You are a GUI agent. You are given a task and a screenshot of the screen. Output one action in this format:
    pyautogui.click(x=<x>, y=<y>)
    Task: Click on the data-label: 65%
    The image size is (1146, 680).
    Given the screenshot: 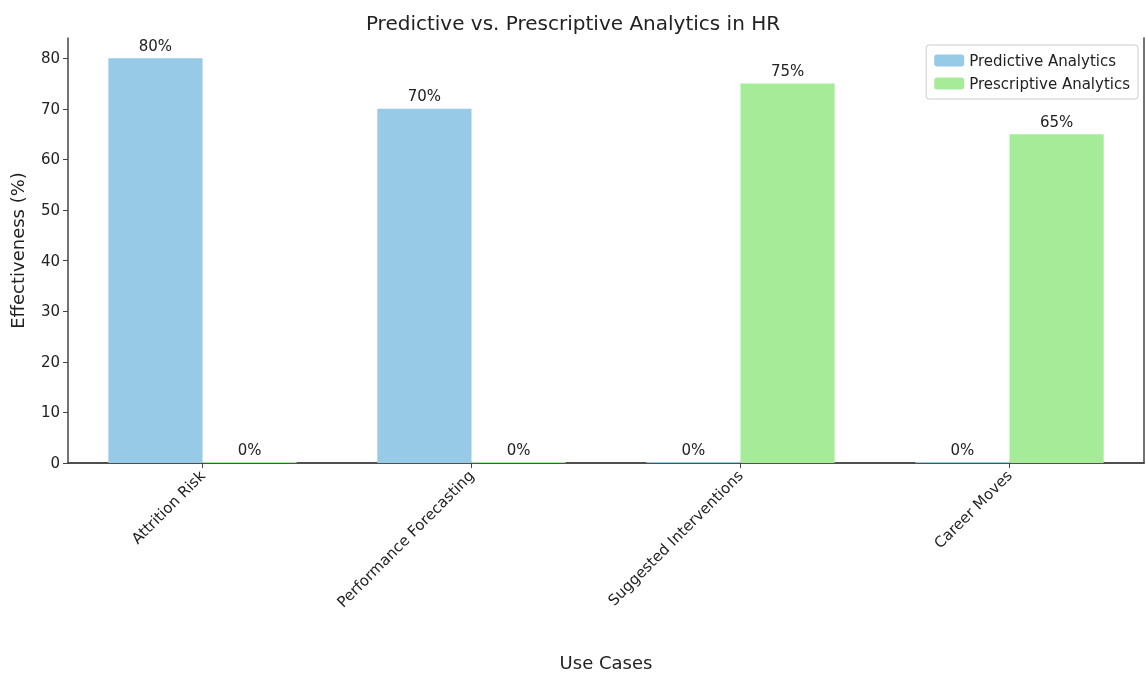 What is the action you would take?
    pyautogui.click(x=1056, y=121)
    